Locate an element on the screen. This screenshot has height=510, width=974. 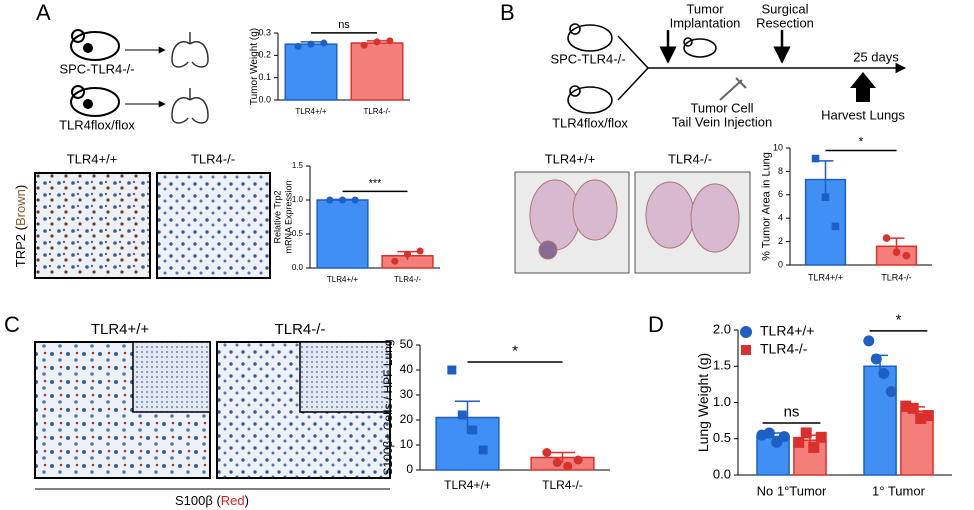
timeline-branch is located at coordinates (633, 68).